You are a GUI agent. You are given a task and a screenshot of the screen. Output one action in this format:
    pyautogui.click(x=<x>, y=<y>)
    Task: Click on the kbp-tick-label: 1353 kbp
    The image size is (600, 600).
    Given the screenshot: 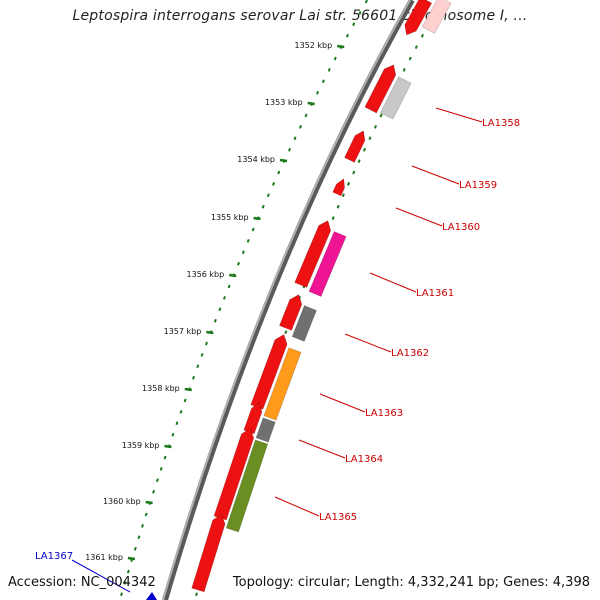 What is the action you would take?
    pyautogui.click(x=284, y=102)
    